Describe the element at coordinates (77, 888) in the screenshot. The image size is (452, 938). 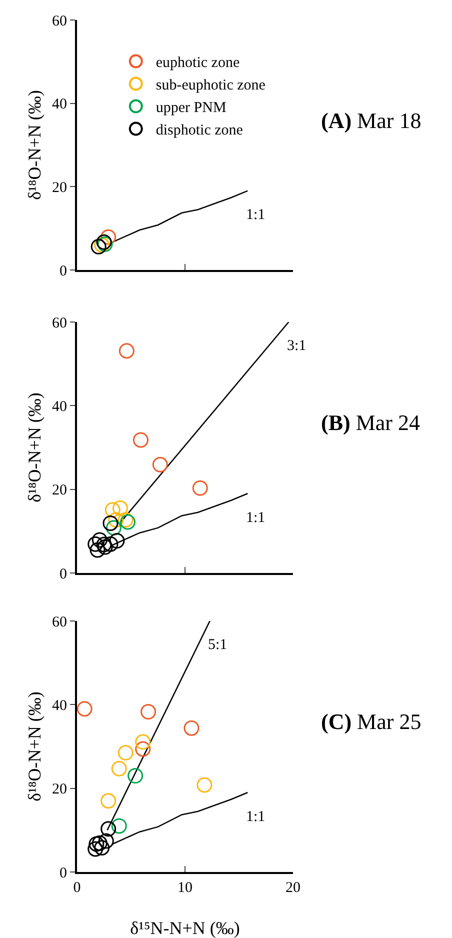
I see `x-tick-label: 0` at that location.